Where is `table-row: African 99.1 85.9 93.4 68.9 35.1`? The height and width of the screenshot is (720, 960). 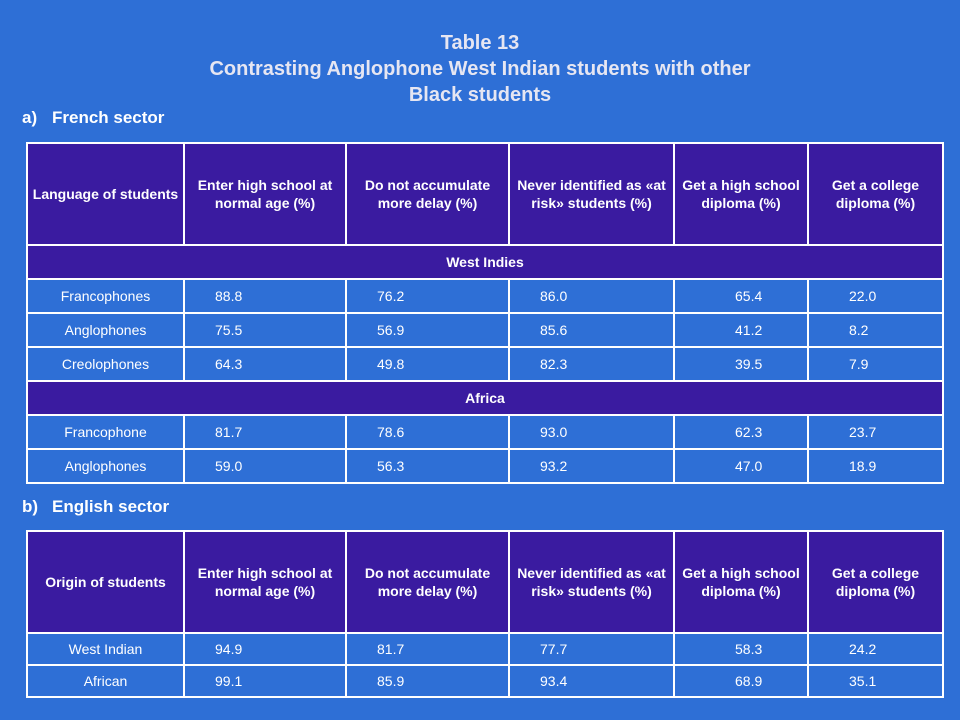 table-row: African 99.1 85.9 93.4 68.9 35.1 is located at coordinates (485, 681).